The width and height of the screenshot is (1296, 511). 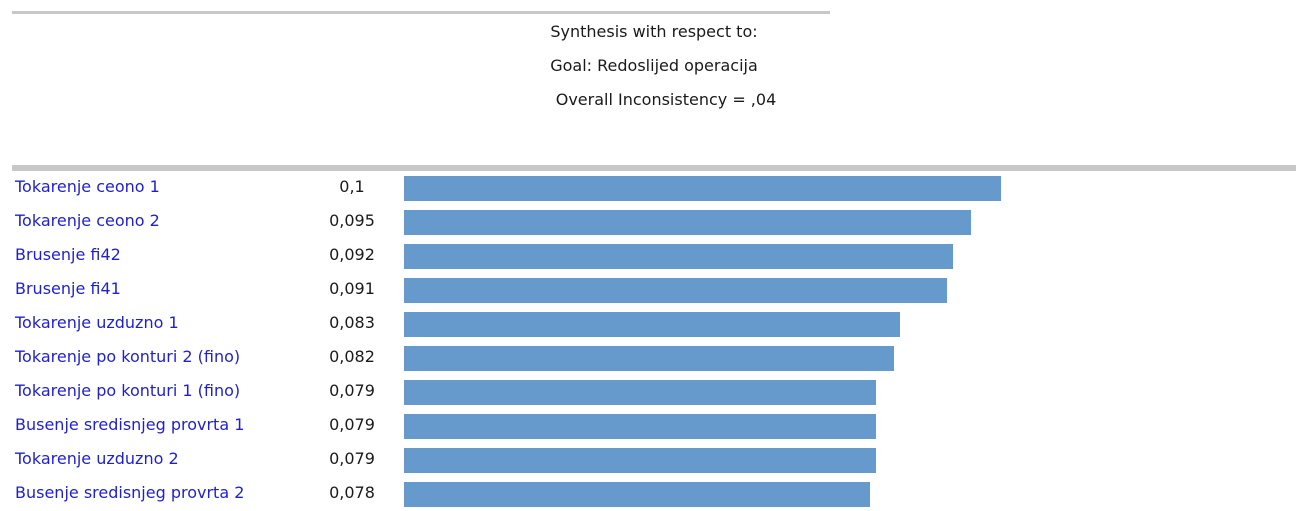 What do you see at coordinates (352, 356) in the screenshot?
I see `result-value: 0,082` at bounding box center [352, 356].